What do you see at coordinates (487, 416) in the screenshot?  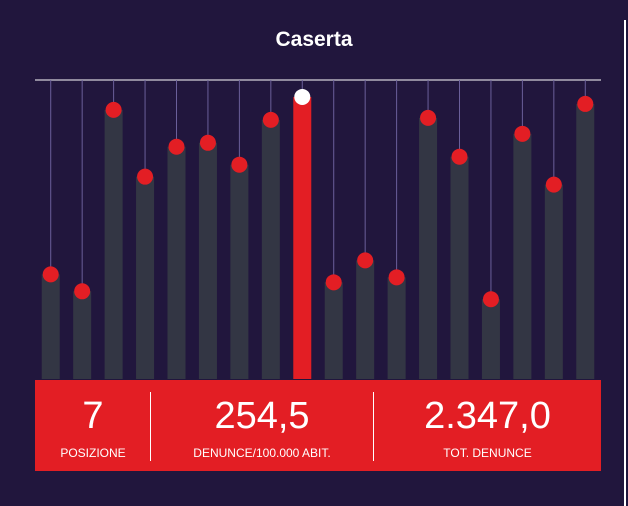 I see `stat-total-value: 2.347,0` at bounding box center [487, 416].